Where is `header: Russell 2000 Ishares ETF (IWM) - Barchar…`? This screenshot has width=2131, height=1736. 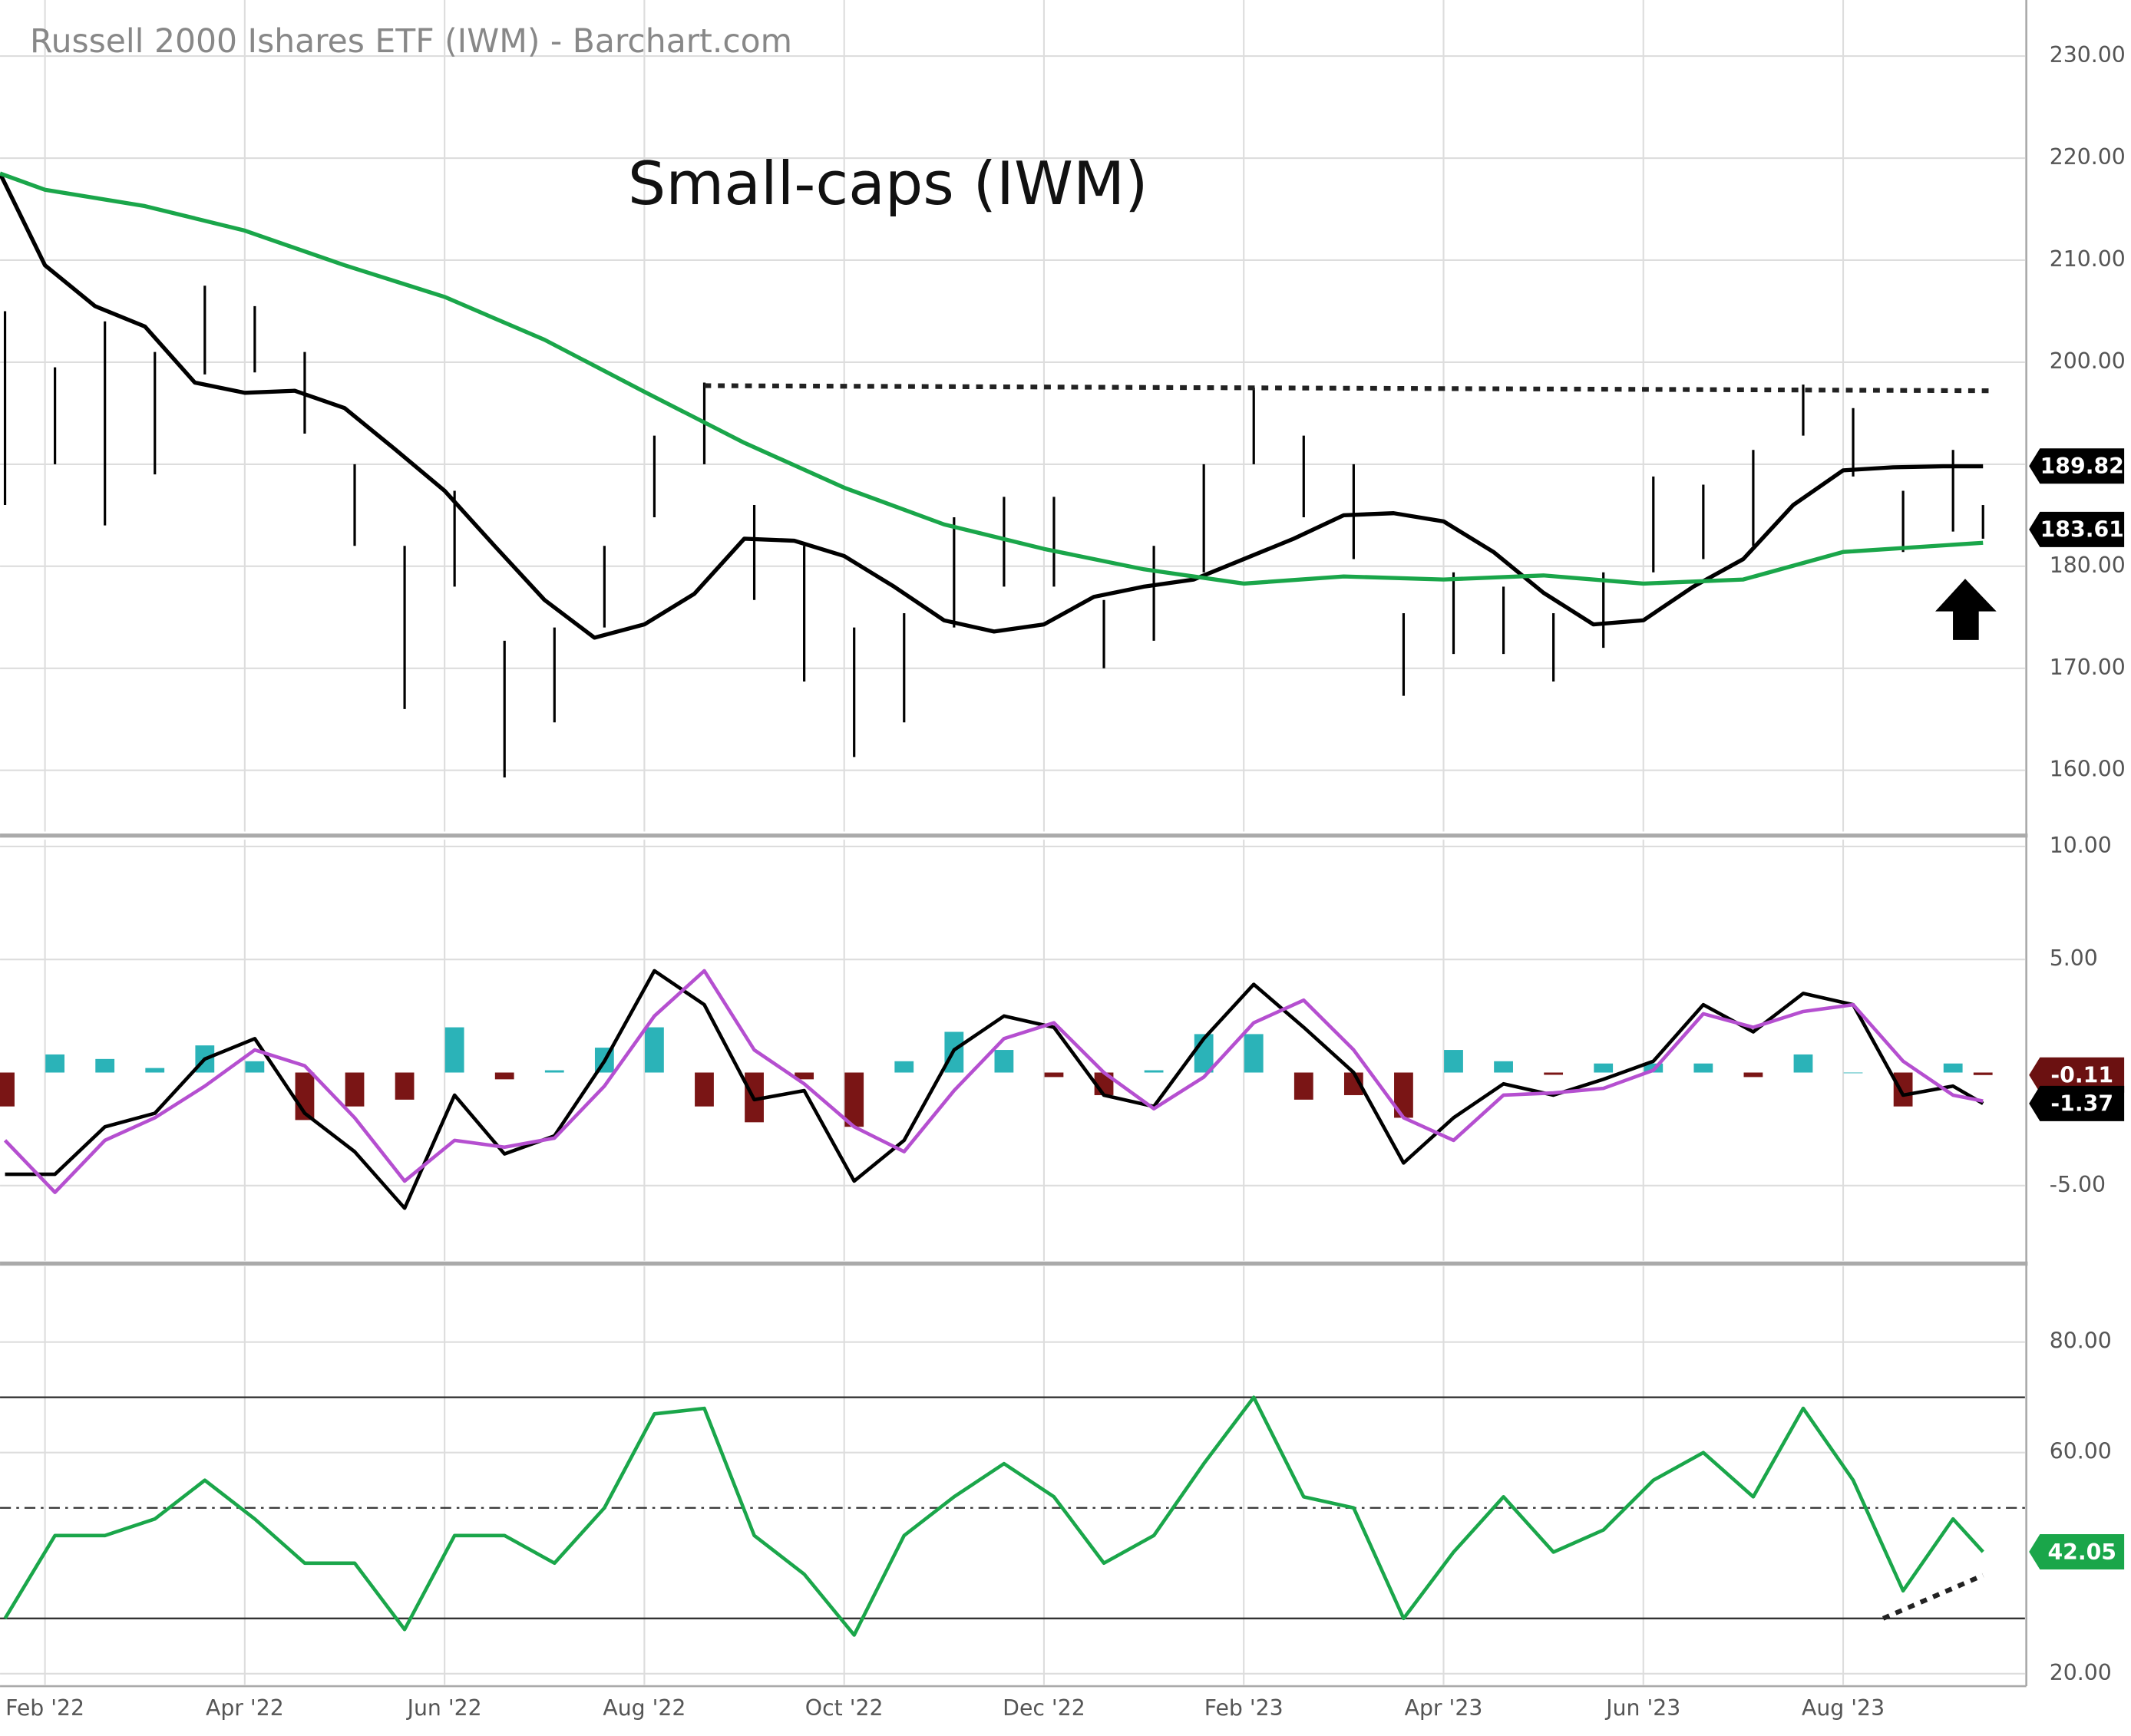
header: Russell 2000 Ishares ETF (IWM) - Barchar… is located at coordinates (411, 42).